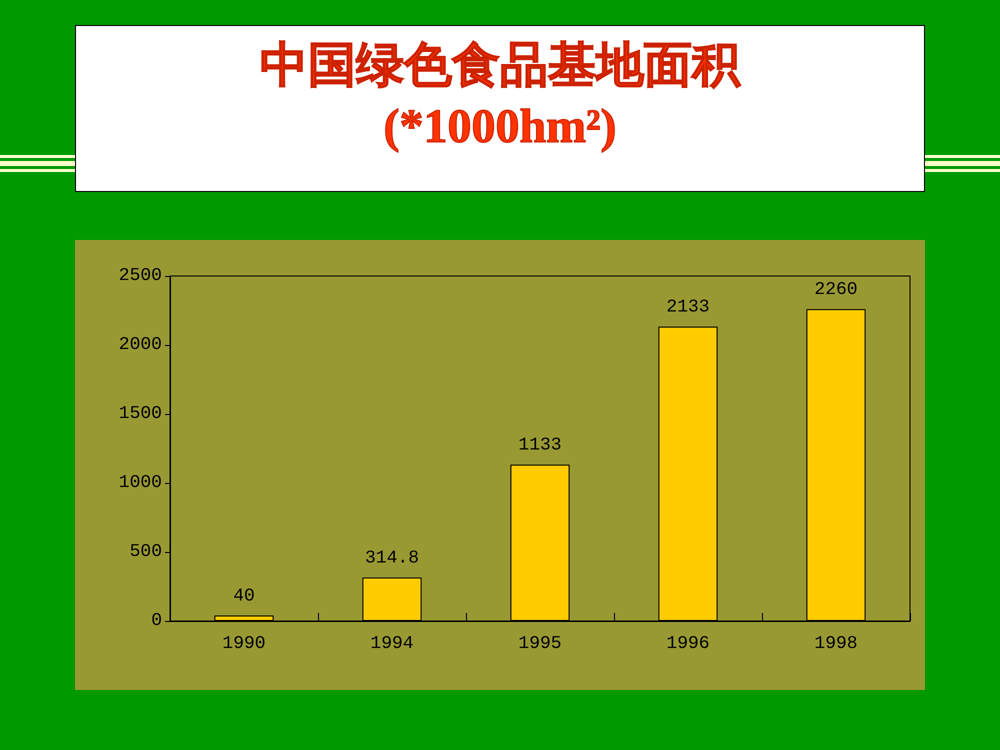  Describe the element at coordinates (156, 621) in the screenshot. I see `y-tick-label: 0` at that location.